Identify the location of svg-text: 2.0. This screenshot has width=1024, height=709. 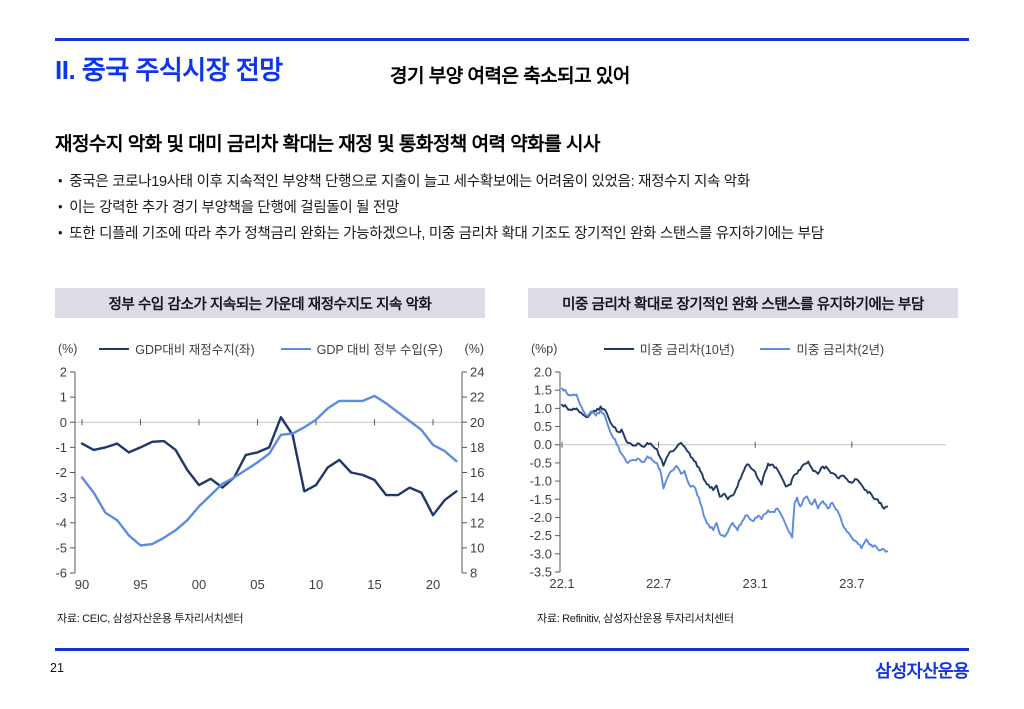
(543, 372).